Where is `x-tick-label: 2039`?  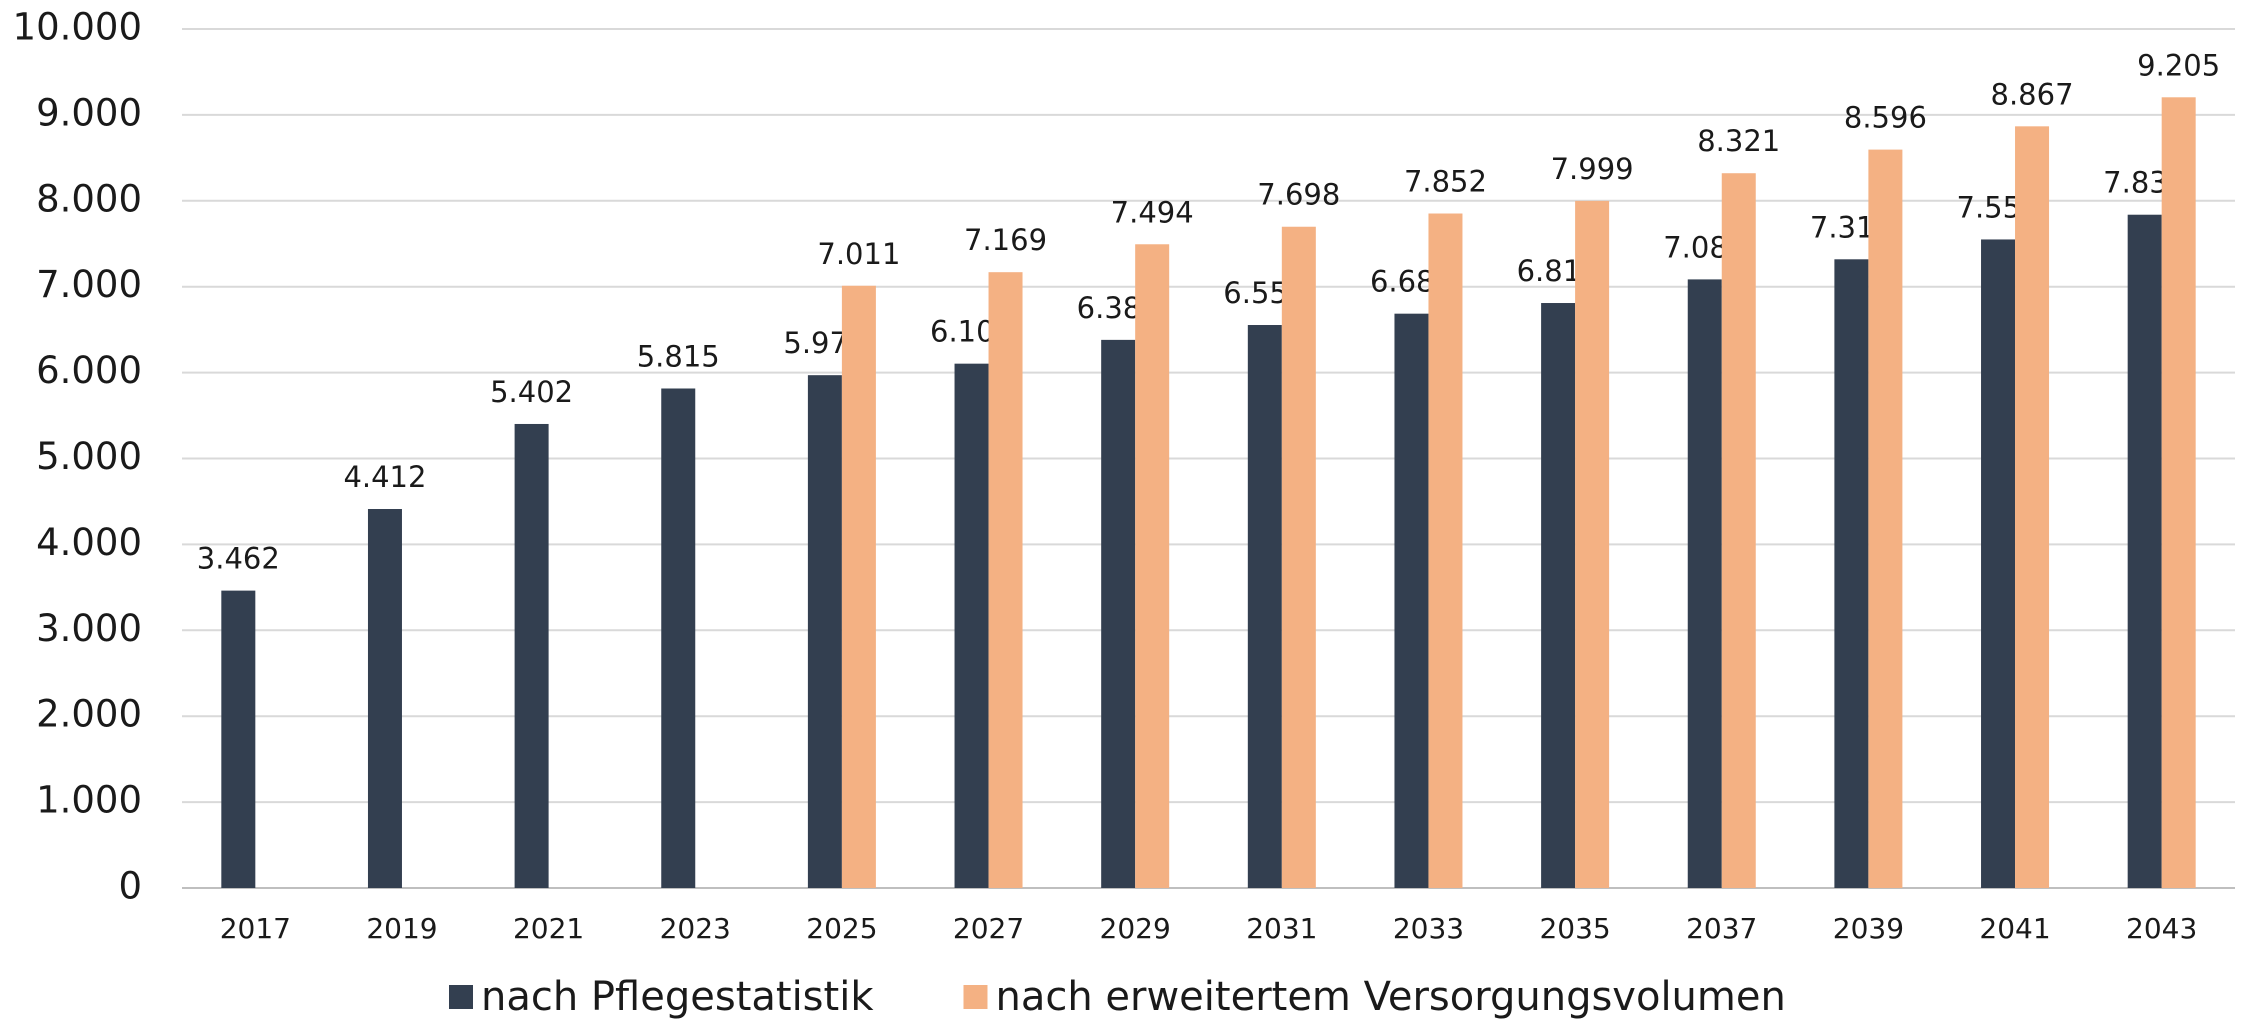 x-tick-label: 2039 is located at coordinates (1868, 928).